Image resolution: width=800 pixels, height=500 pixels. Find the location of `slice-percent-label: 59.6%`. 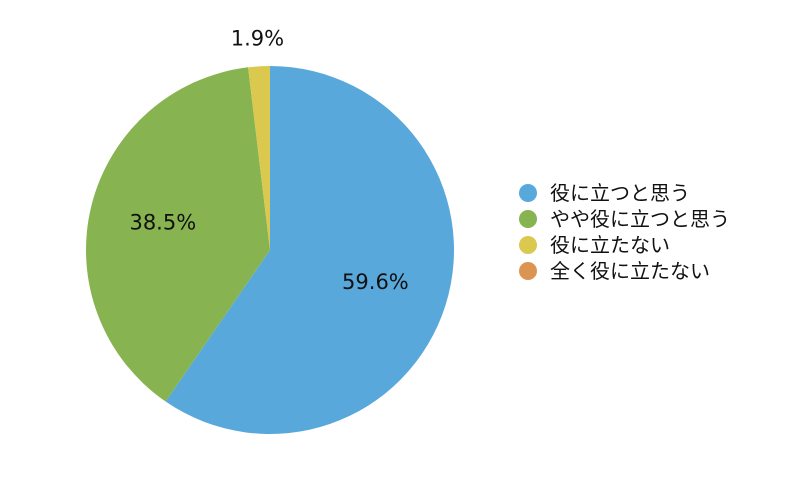

slice-percent-label: 59.6% is located at coordinates (375, 282).